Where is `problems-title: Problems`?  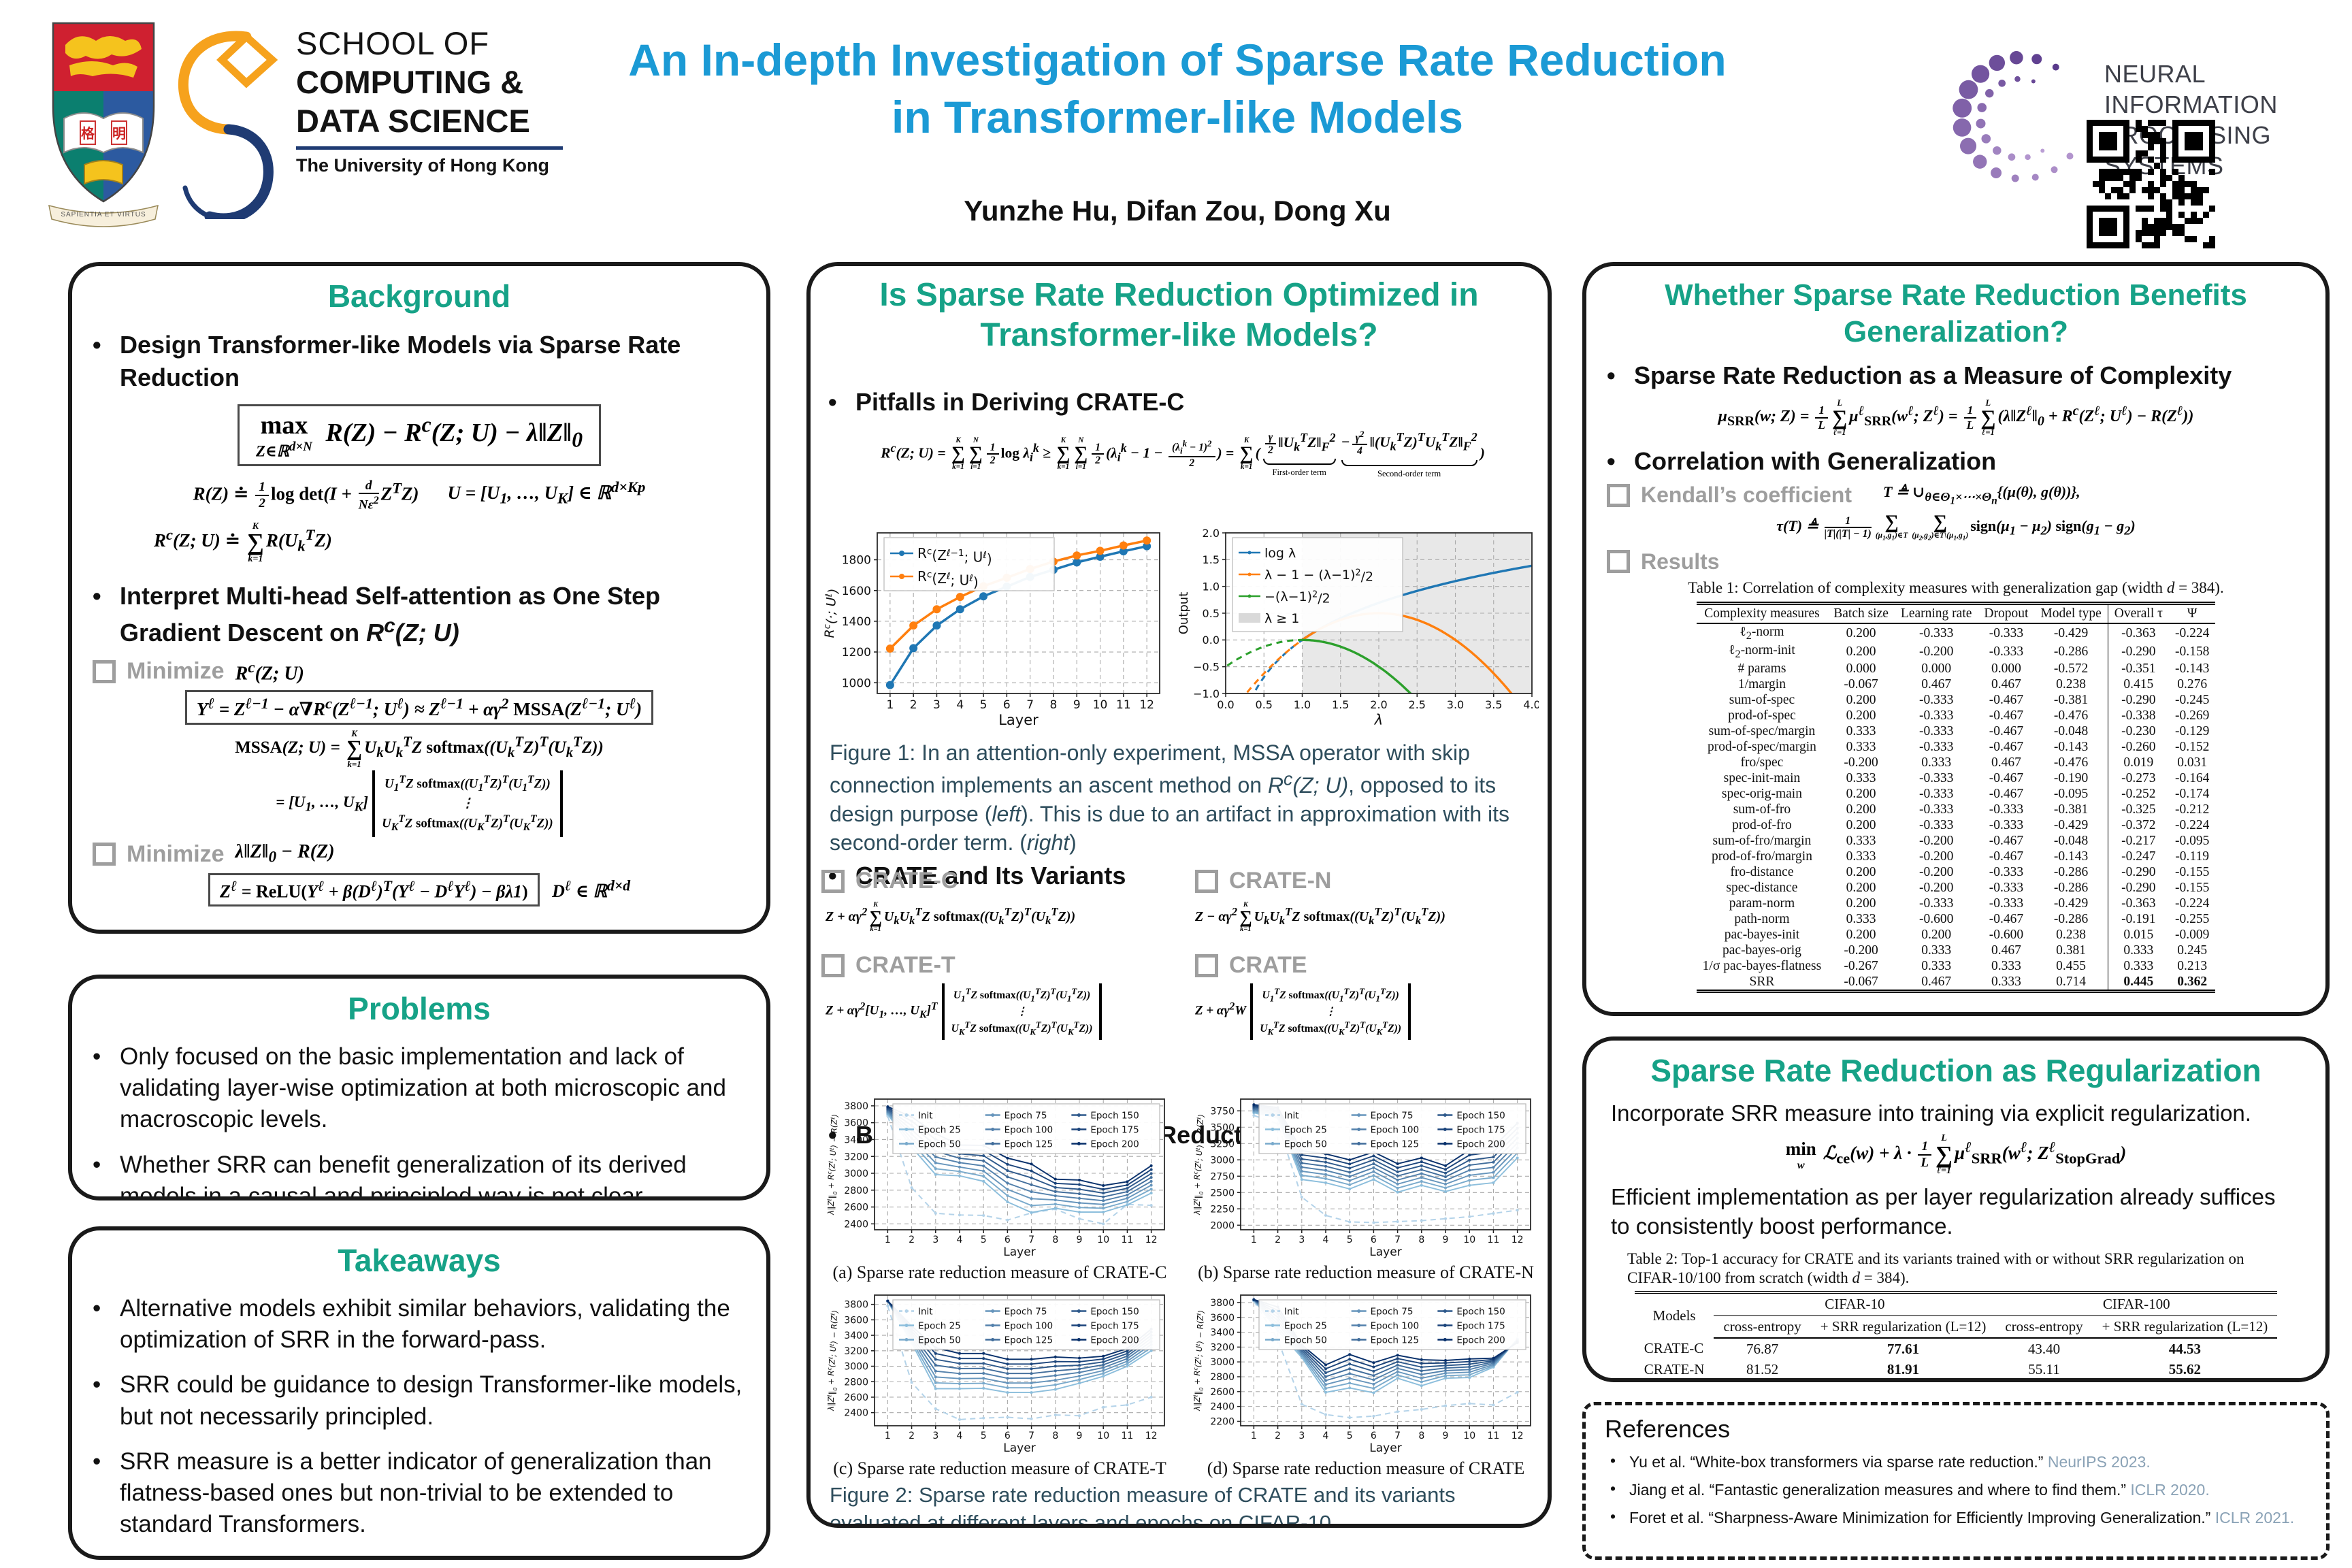
problems-title: Problems is located at coordinates (420, 1008).